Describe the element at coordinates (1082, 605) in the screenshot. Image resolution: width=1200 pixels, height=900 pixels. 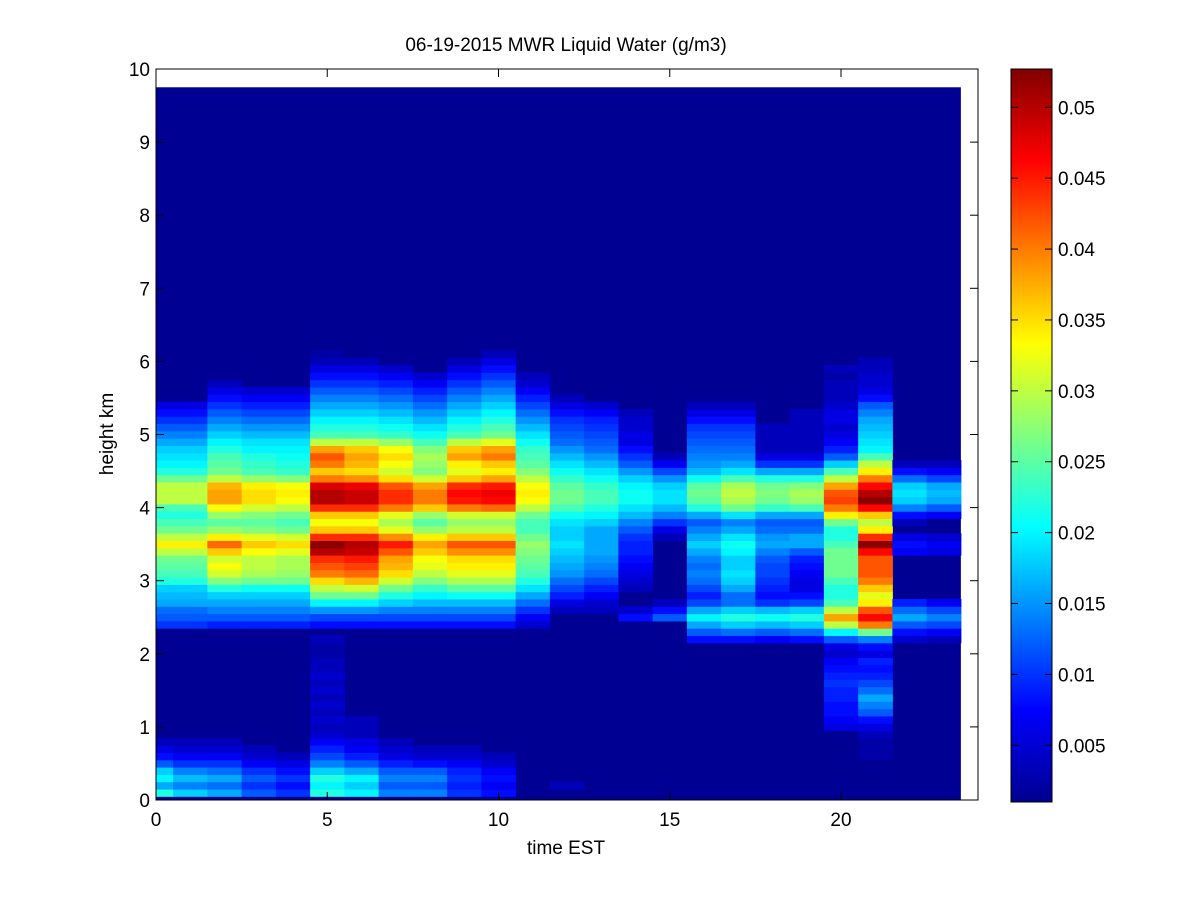
I see `colorbar-tick-label: 0.015` at that location.